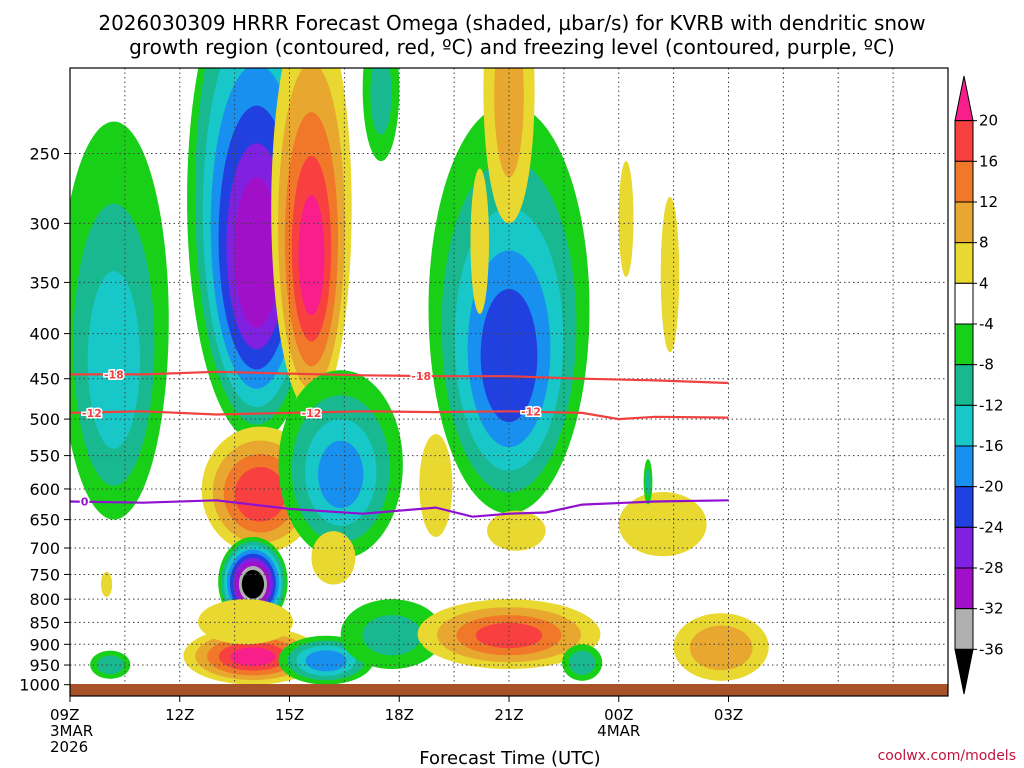 This screenshot has height=768, width=1024. Describe the element at coordinates (44, 489) in the screenshot. I see `y-tick-label: 600` at that location.